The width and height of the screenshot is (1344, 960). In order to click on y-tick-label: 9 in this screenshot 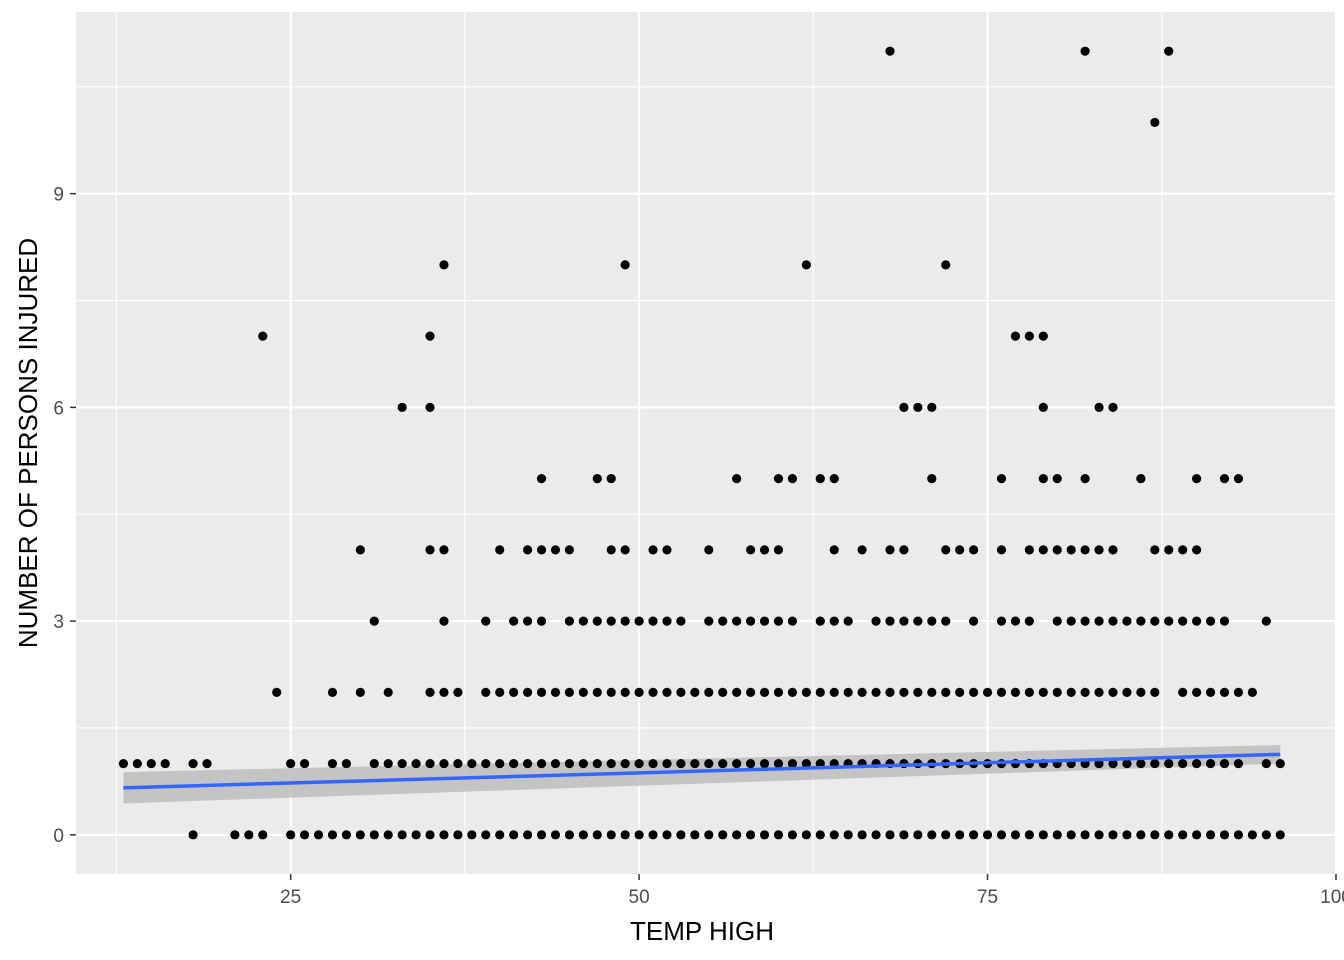, I will do `click(58, 195)`.